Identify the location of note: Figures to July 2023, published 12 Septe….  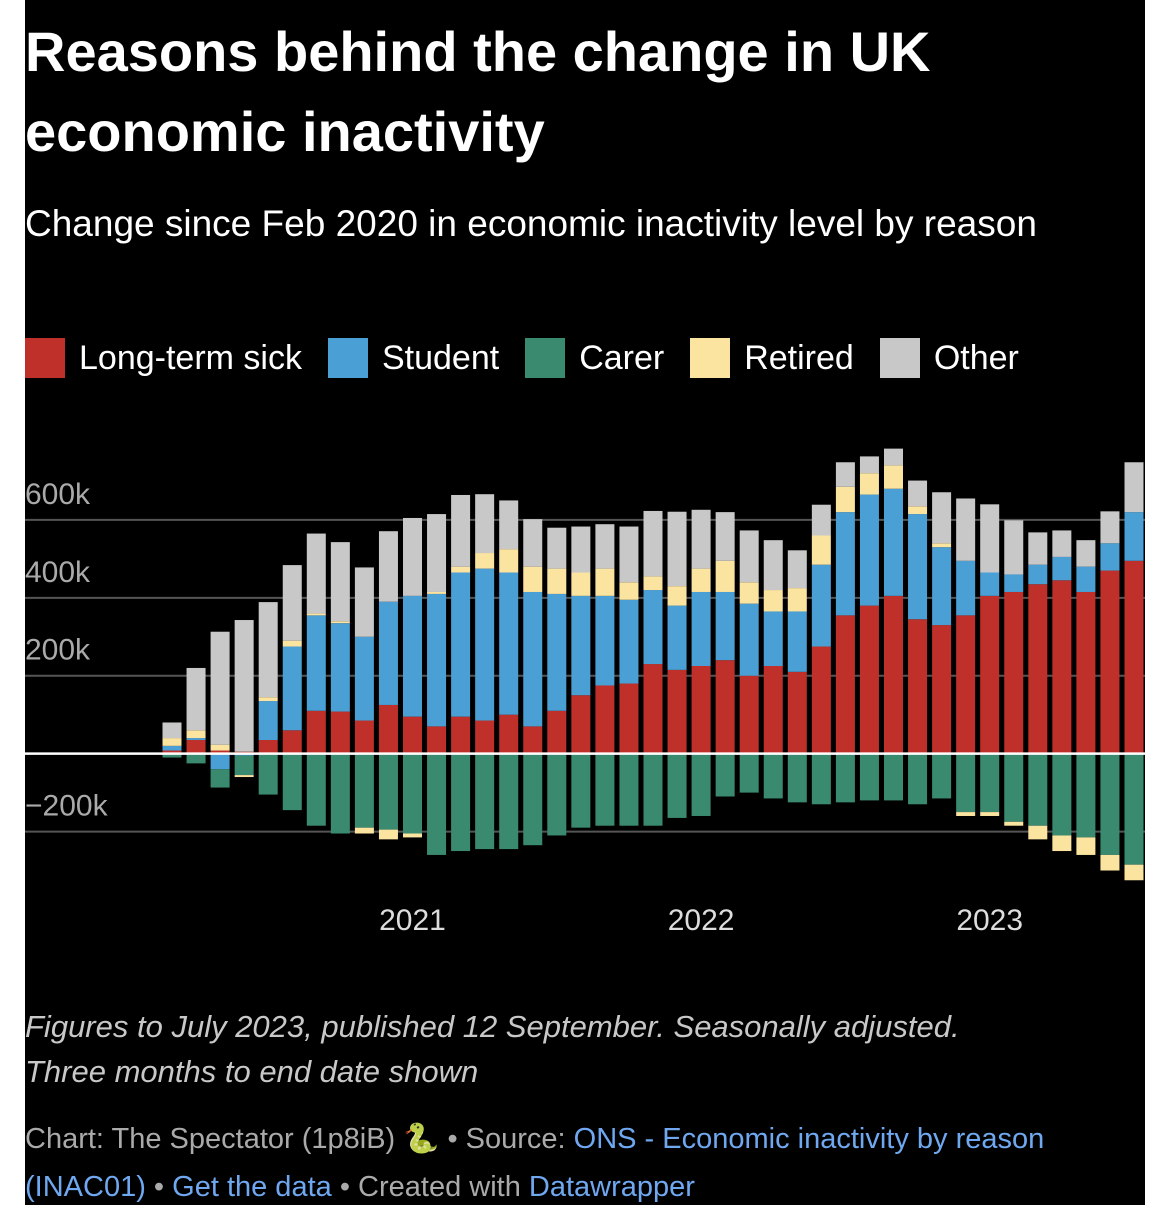
(492, 1026).